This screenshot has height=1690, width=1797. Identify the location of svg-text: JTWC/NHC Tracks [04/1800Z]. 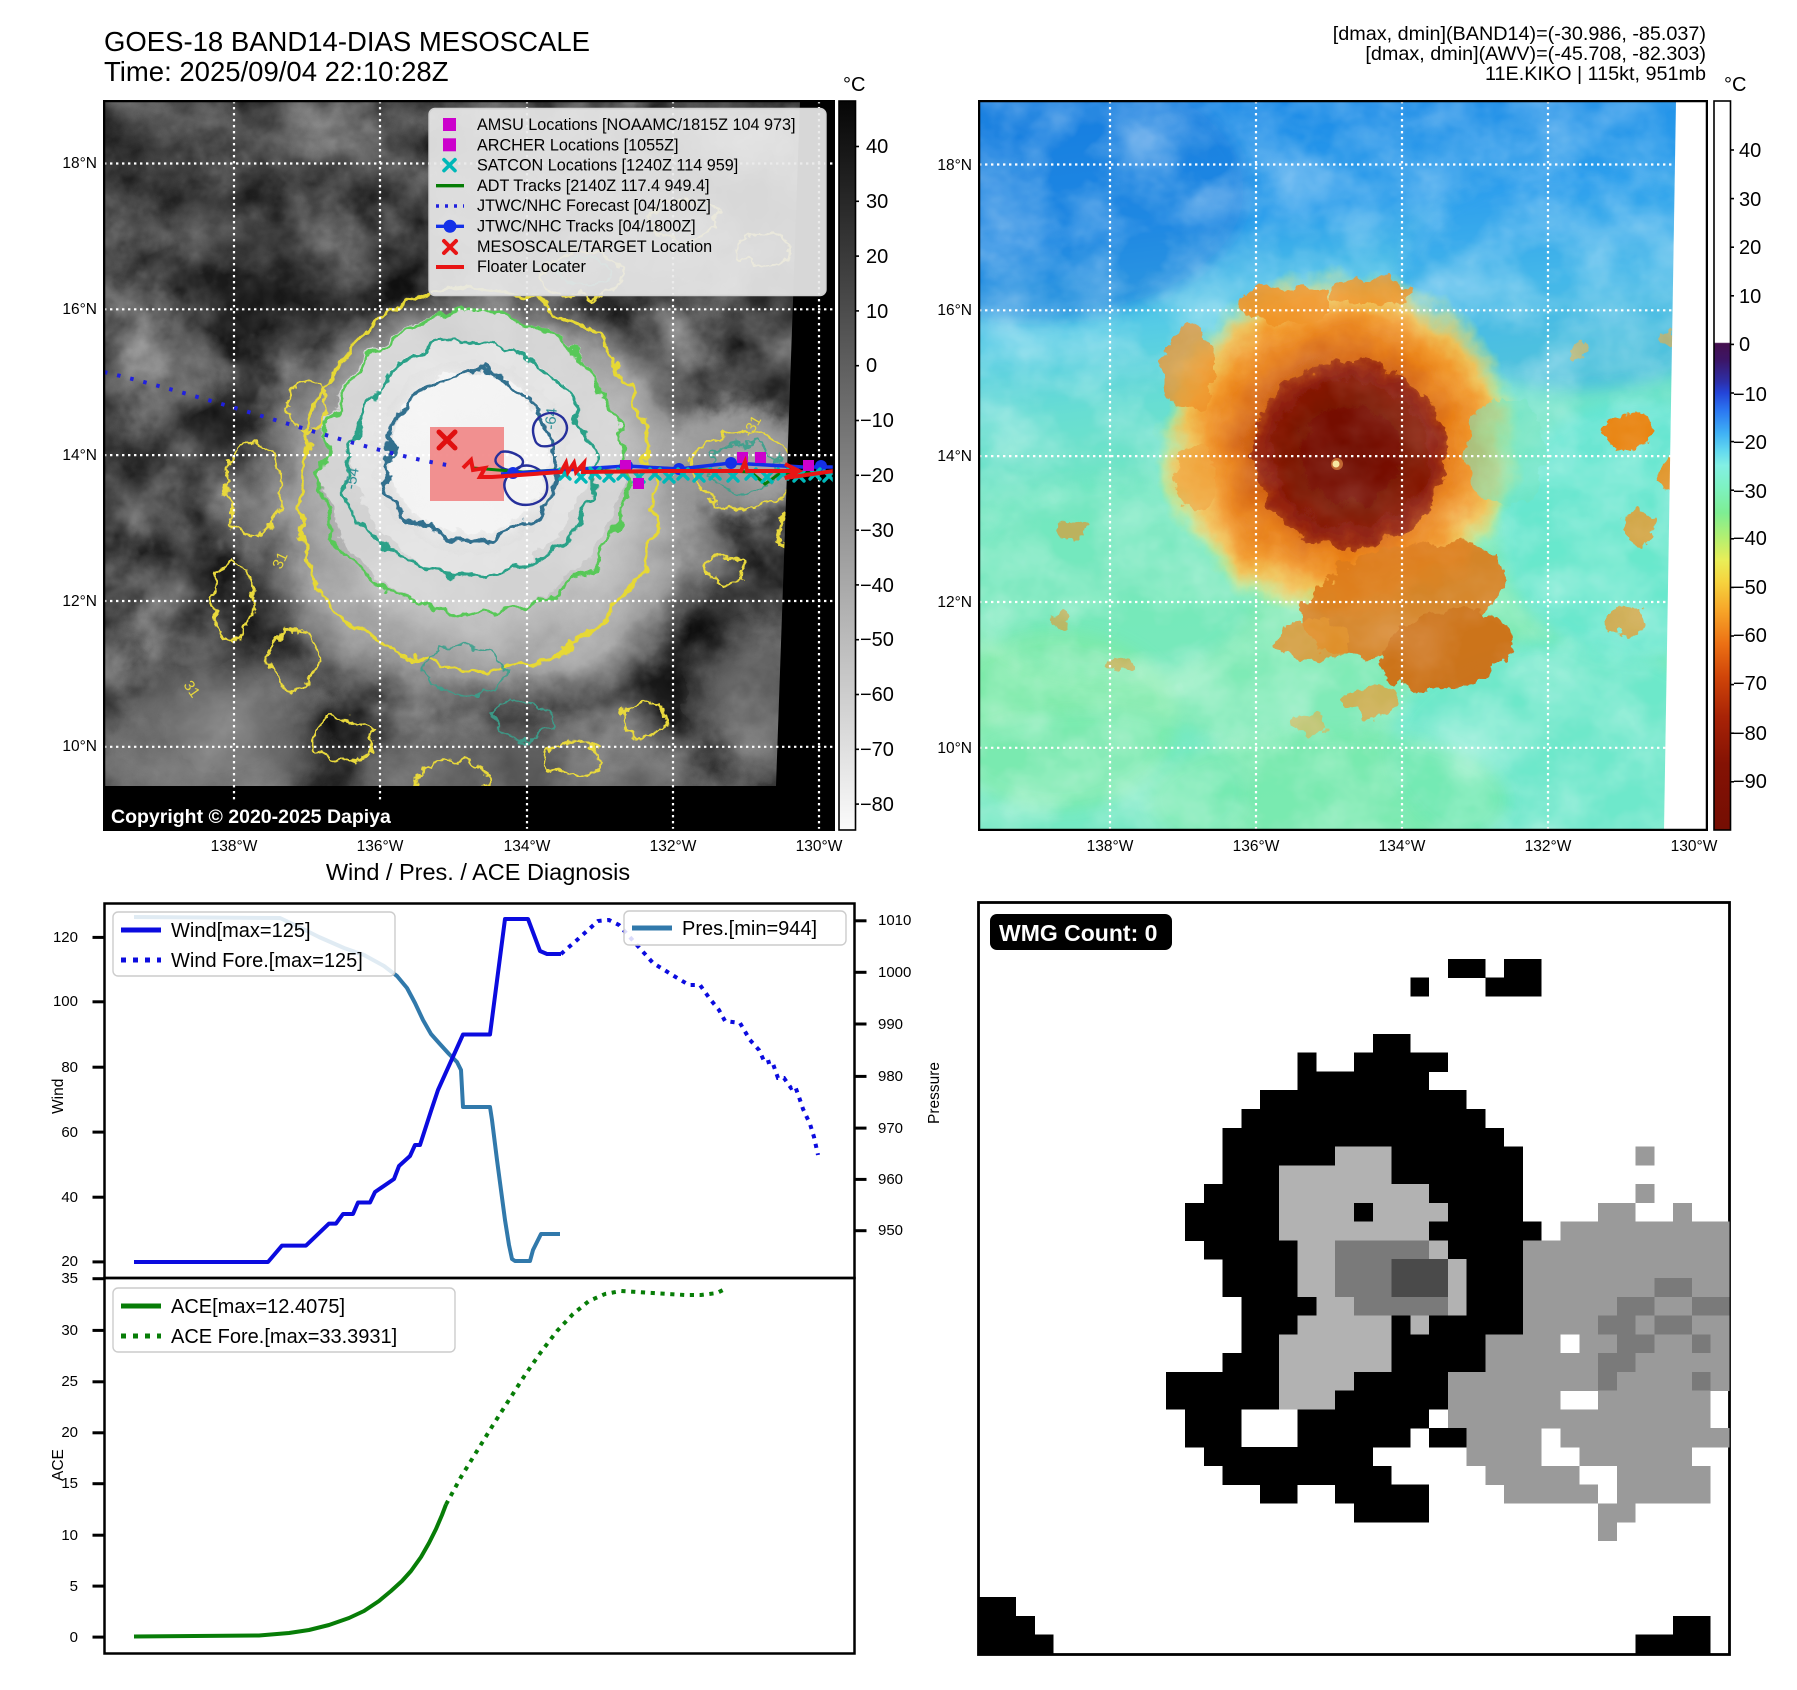
(586, 227).